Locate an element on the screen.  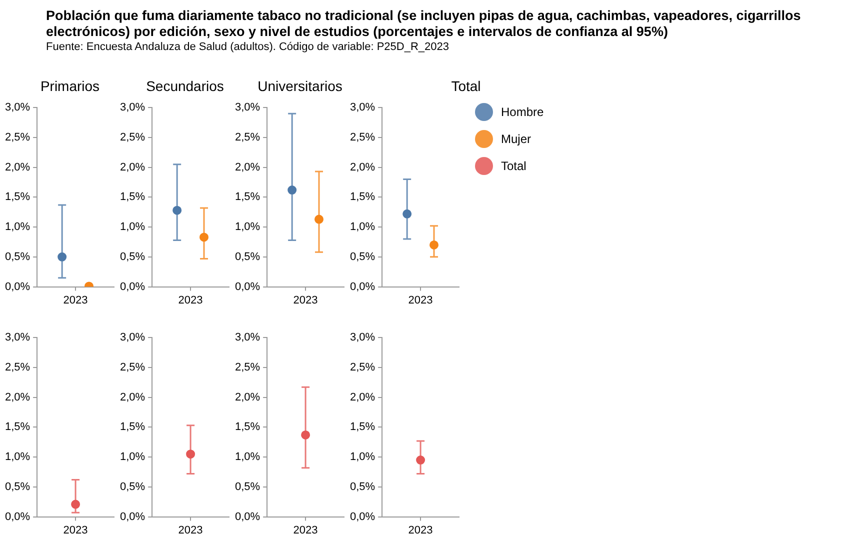
chart-title: Total is located at coordinates (466, 87).